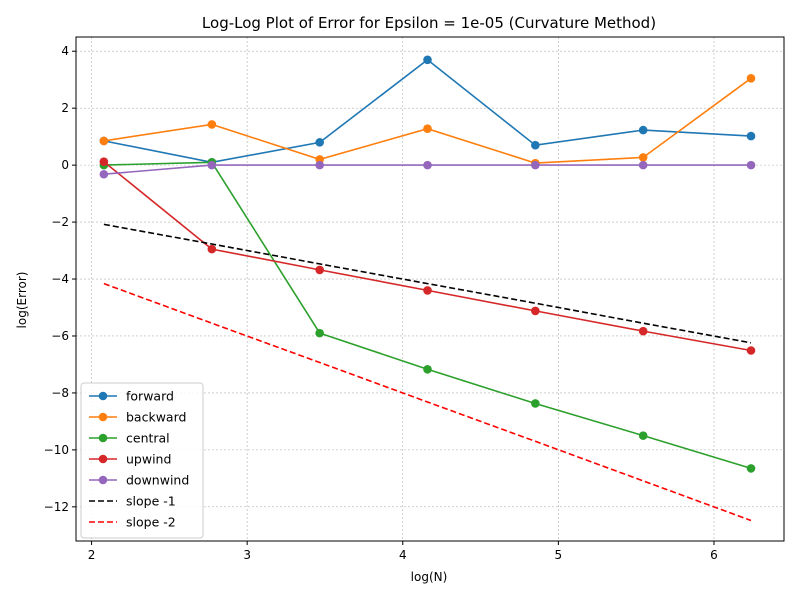  What do you see at coordinates (103, 438) in the screenshot?
I see `legend-marker-central` at bounding box center [103, 438].